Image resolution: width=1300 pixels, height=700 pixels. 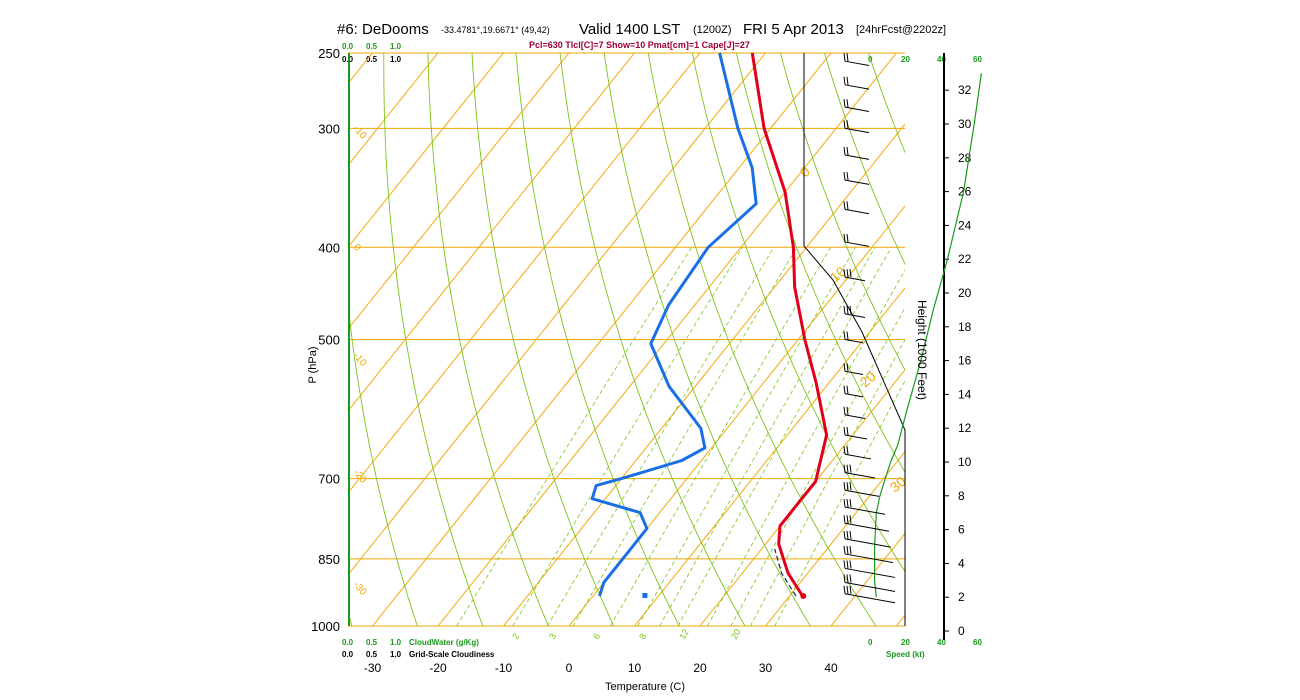 I want to click on height-tick-label: 12, so click(x=965, y=428).